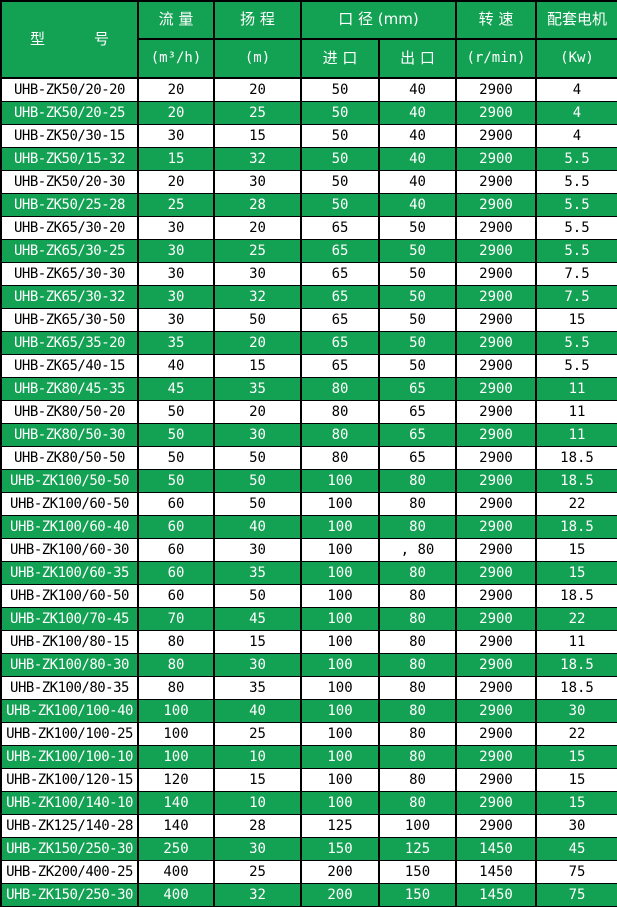  Describe the element at coordinates (257, 112) in the screenshot. I see `head-cell: 25` at that location.